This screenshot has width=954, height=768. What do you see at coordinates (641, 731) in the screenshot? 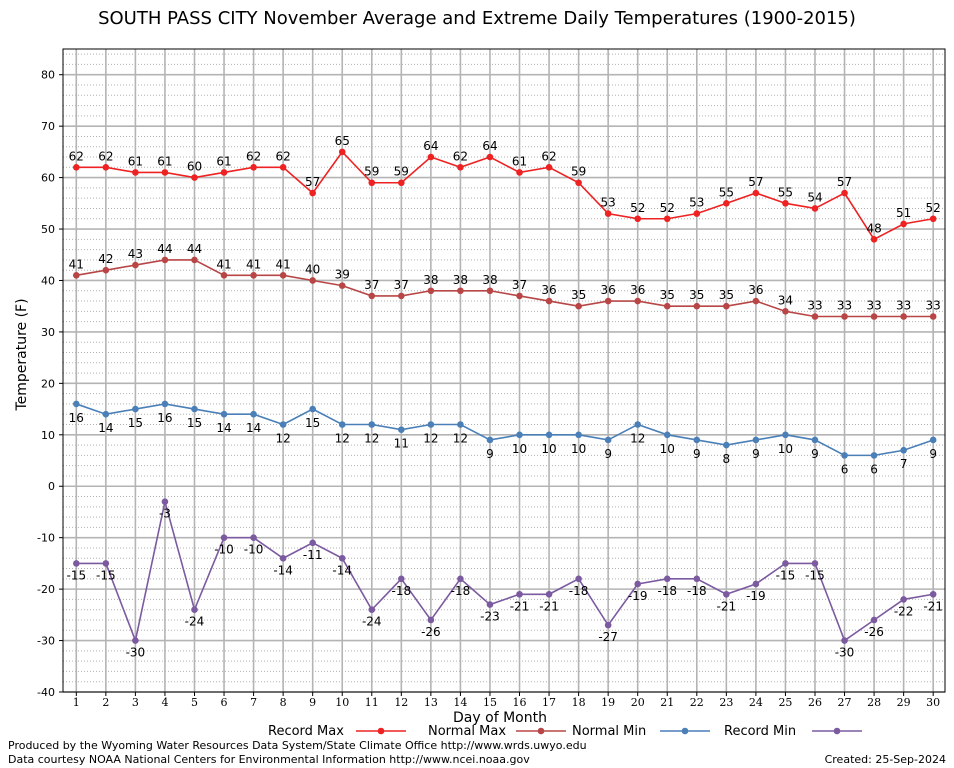
I see `legend-item: Normal Min` at bounding box center [641, 731].